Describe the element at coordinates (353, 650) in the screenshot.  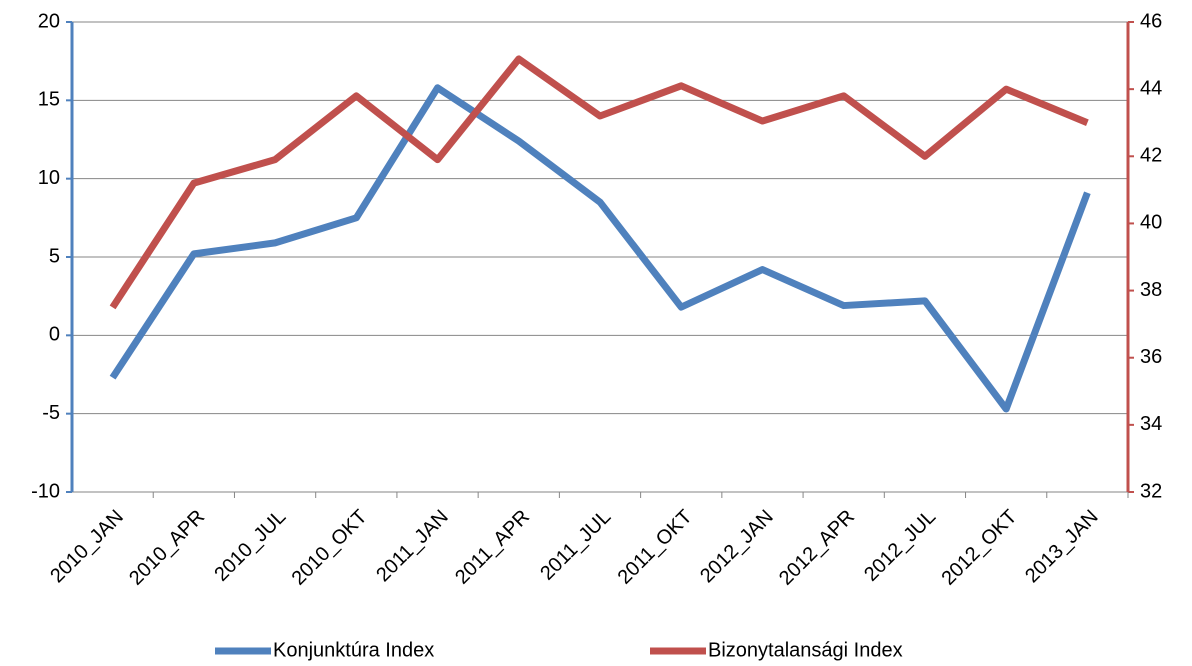
I see `legend-label: Konjunktúra Index` at that location.